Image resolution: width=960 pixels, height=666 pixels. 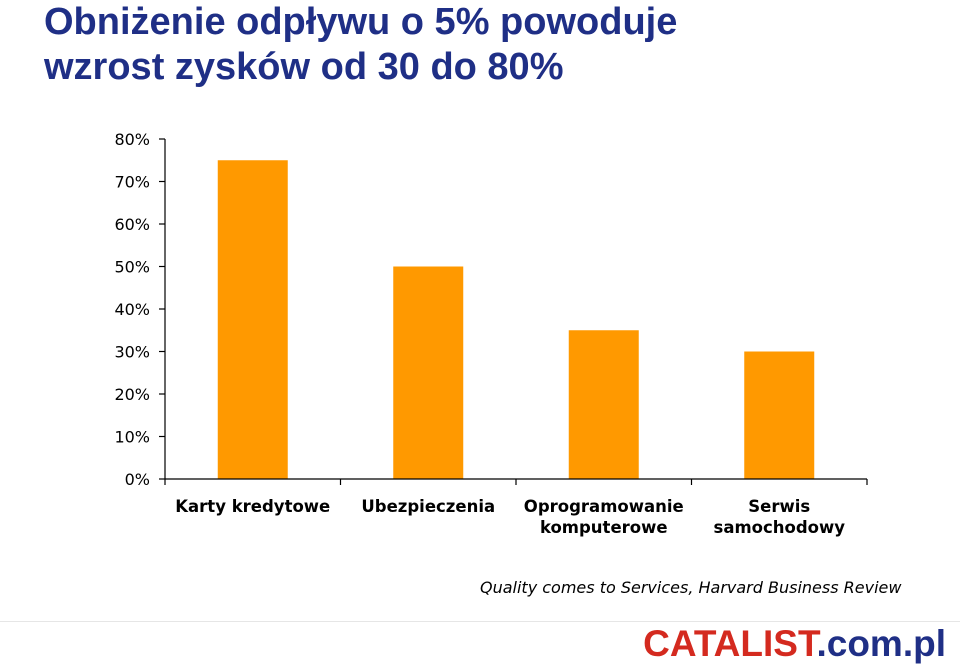 I want to click on y-tick-label: 80%, so click(x=132, y=139).